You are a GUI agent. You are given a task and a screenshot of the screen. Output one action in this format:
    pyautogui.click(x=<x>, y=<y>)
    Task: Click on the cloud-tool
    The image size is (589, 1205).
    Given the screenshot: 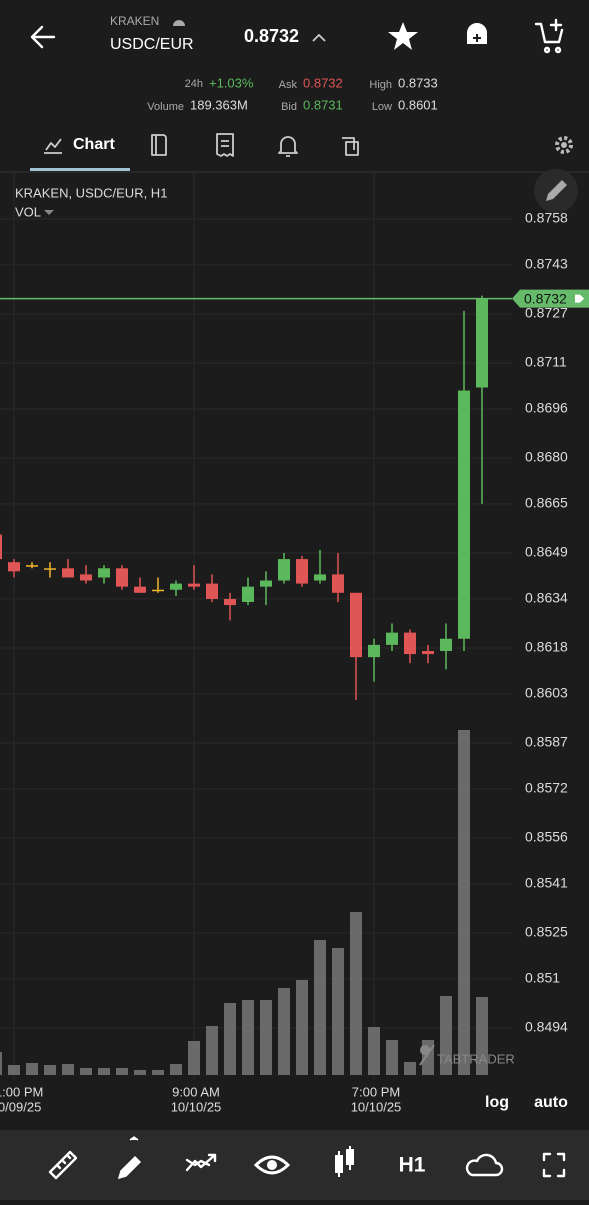 What is the action you would take?
    pyautogui.click(x=484, y=1165)
    